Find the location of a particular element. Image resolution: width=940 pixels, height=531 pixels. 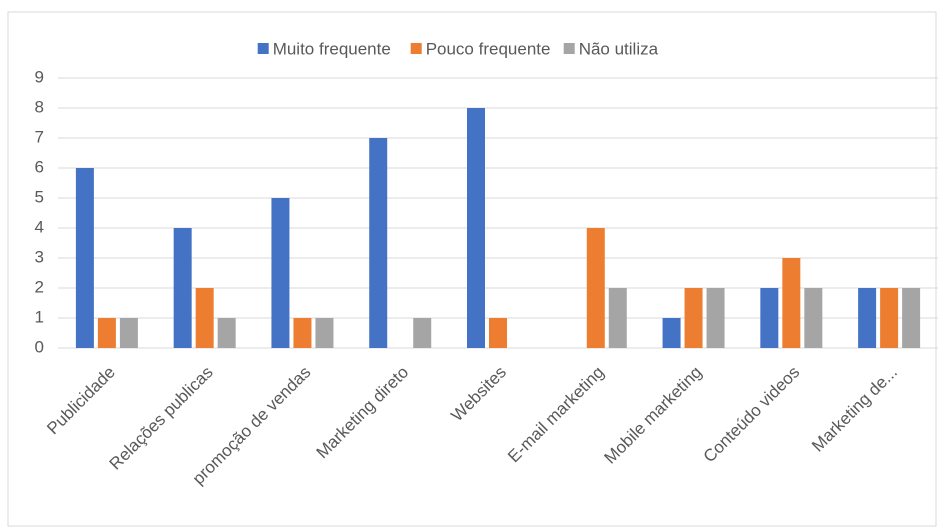

y-tick-label: 9 is located at coordinates (39, 76).